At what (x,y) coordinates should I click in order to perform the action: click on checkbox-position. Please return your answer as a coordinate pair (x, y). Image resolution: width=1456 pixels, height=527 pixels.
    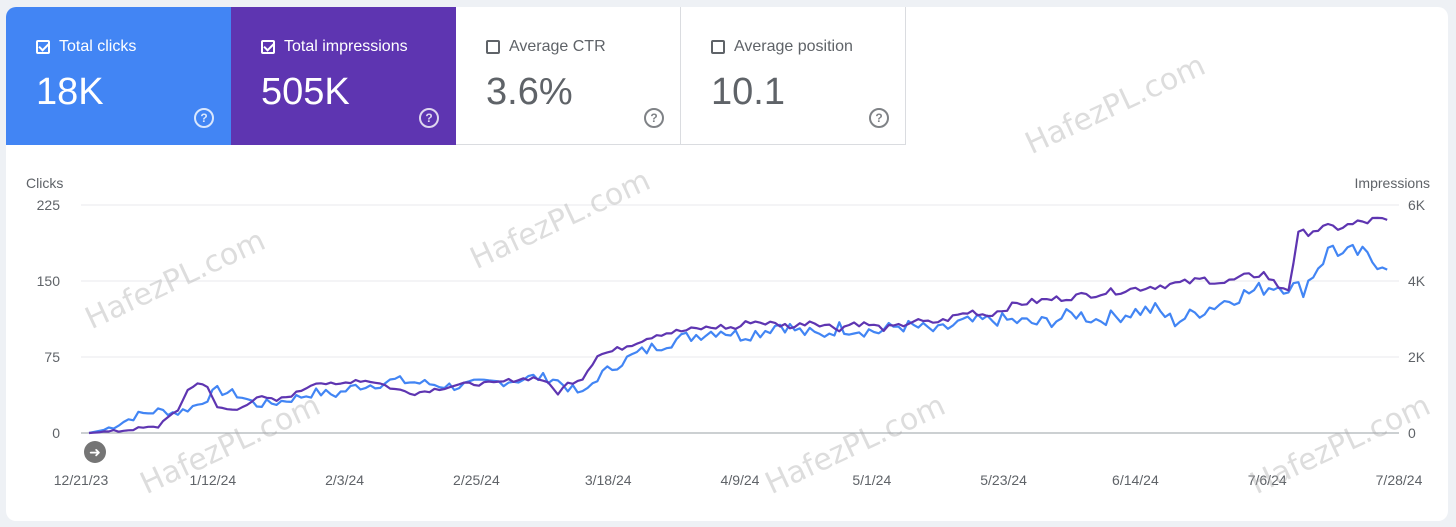
    Looking at the image, I should click on (718, 47).